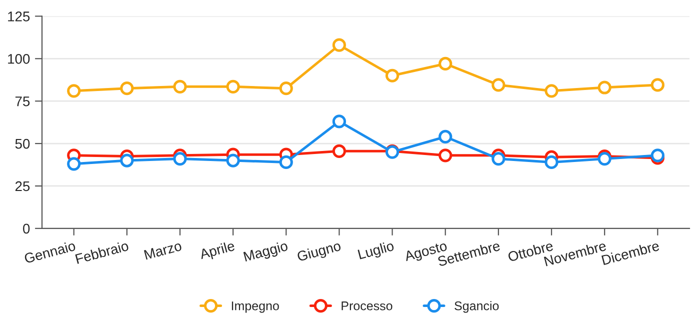 This screenshot has height=324, width=700. What do you see at coordinates (367, 306) in the screenshot?
I see `legend-label: Processo` at bounding box center [367, 306].